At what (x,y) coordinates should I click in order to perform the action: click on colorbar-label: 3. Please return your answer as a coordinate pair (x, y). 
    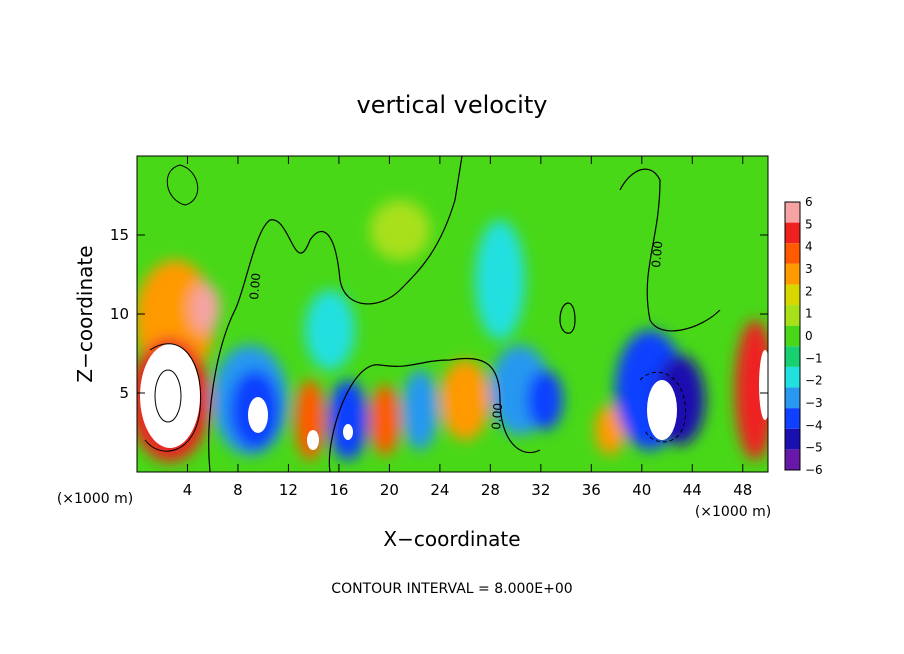
    Looking at the image, I should click on (809, 269).